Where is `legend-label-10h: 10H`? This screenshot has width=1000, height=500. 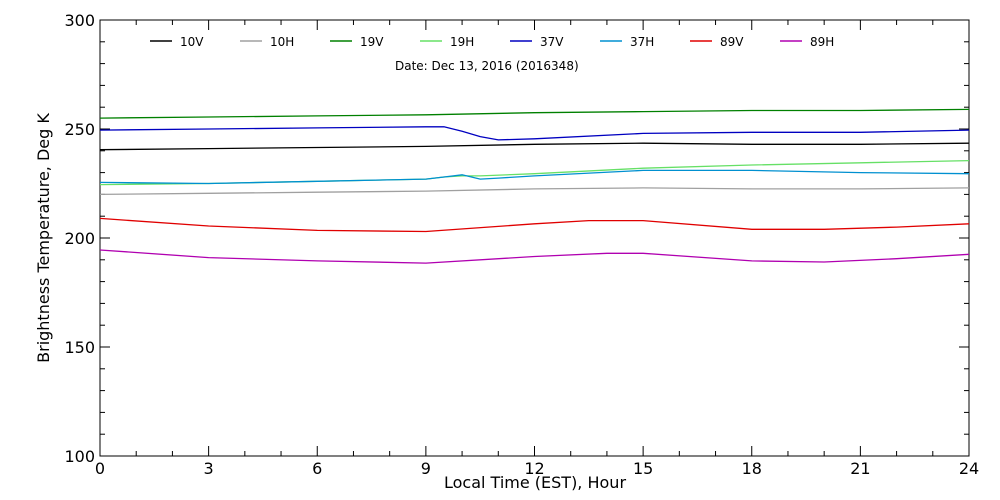
legend-label-10h: 10H is located at coordinates (282, 42).